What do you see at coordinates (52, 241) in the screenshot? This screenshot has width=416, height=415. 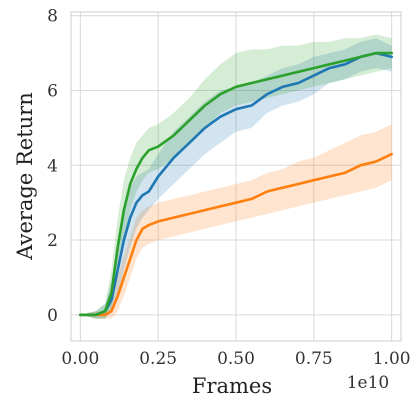 I see `y-tick-label: 2` at bounding box center [52, 241].